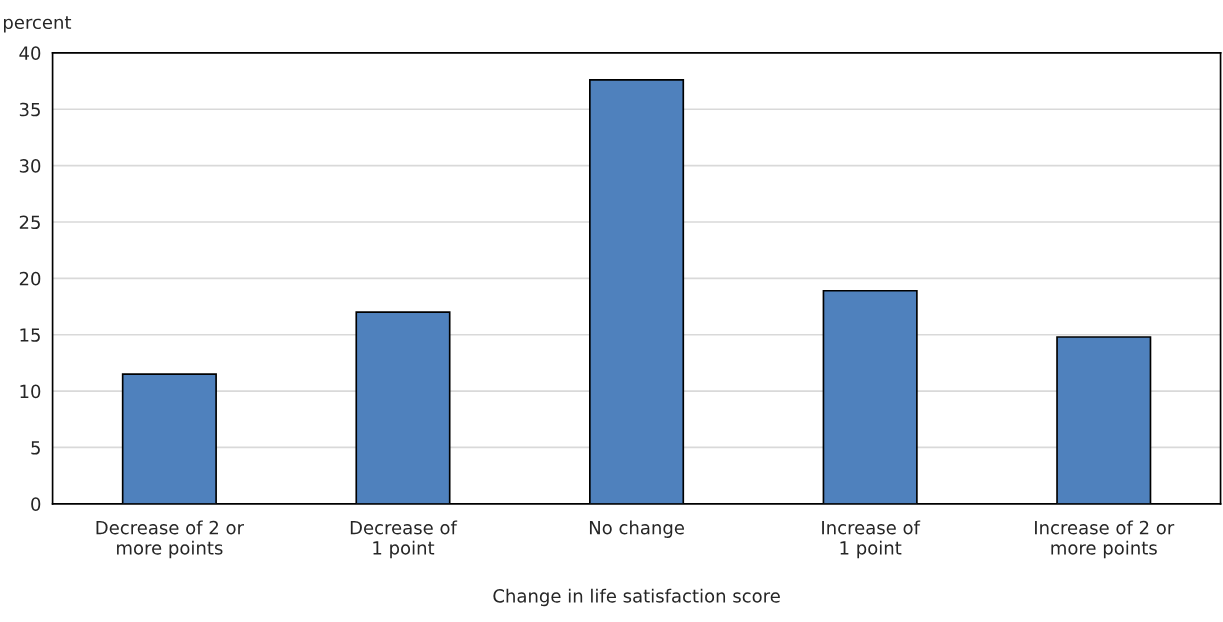  What do you see at coordinates (35, 448) in the screenshot?
I see `y-tick-label: 5` at bounding box center [35, 448].